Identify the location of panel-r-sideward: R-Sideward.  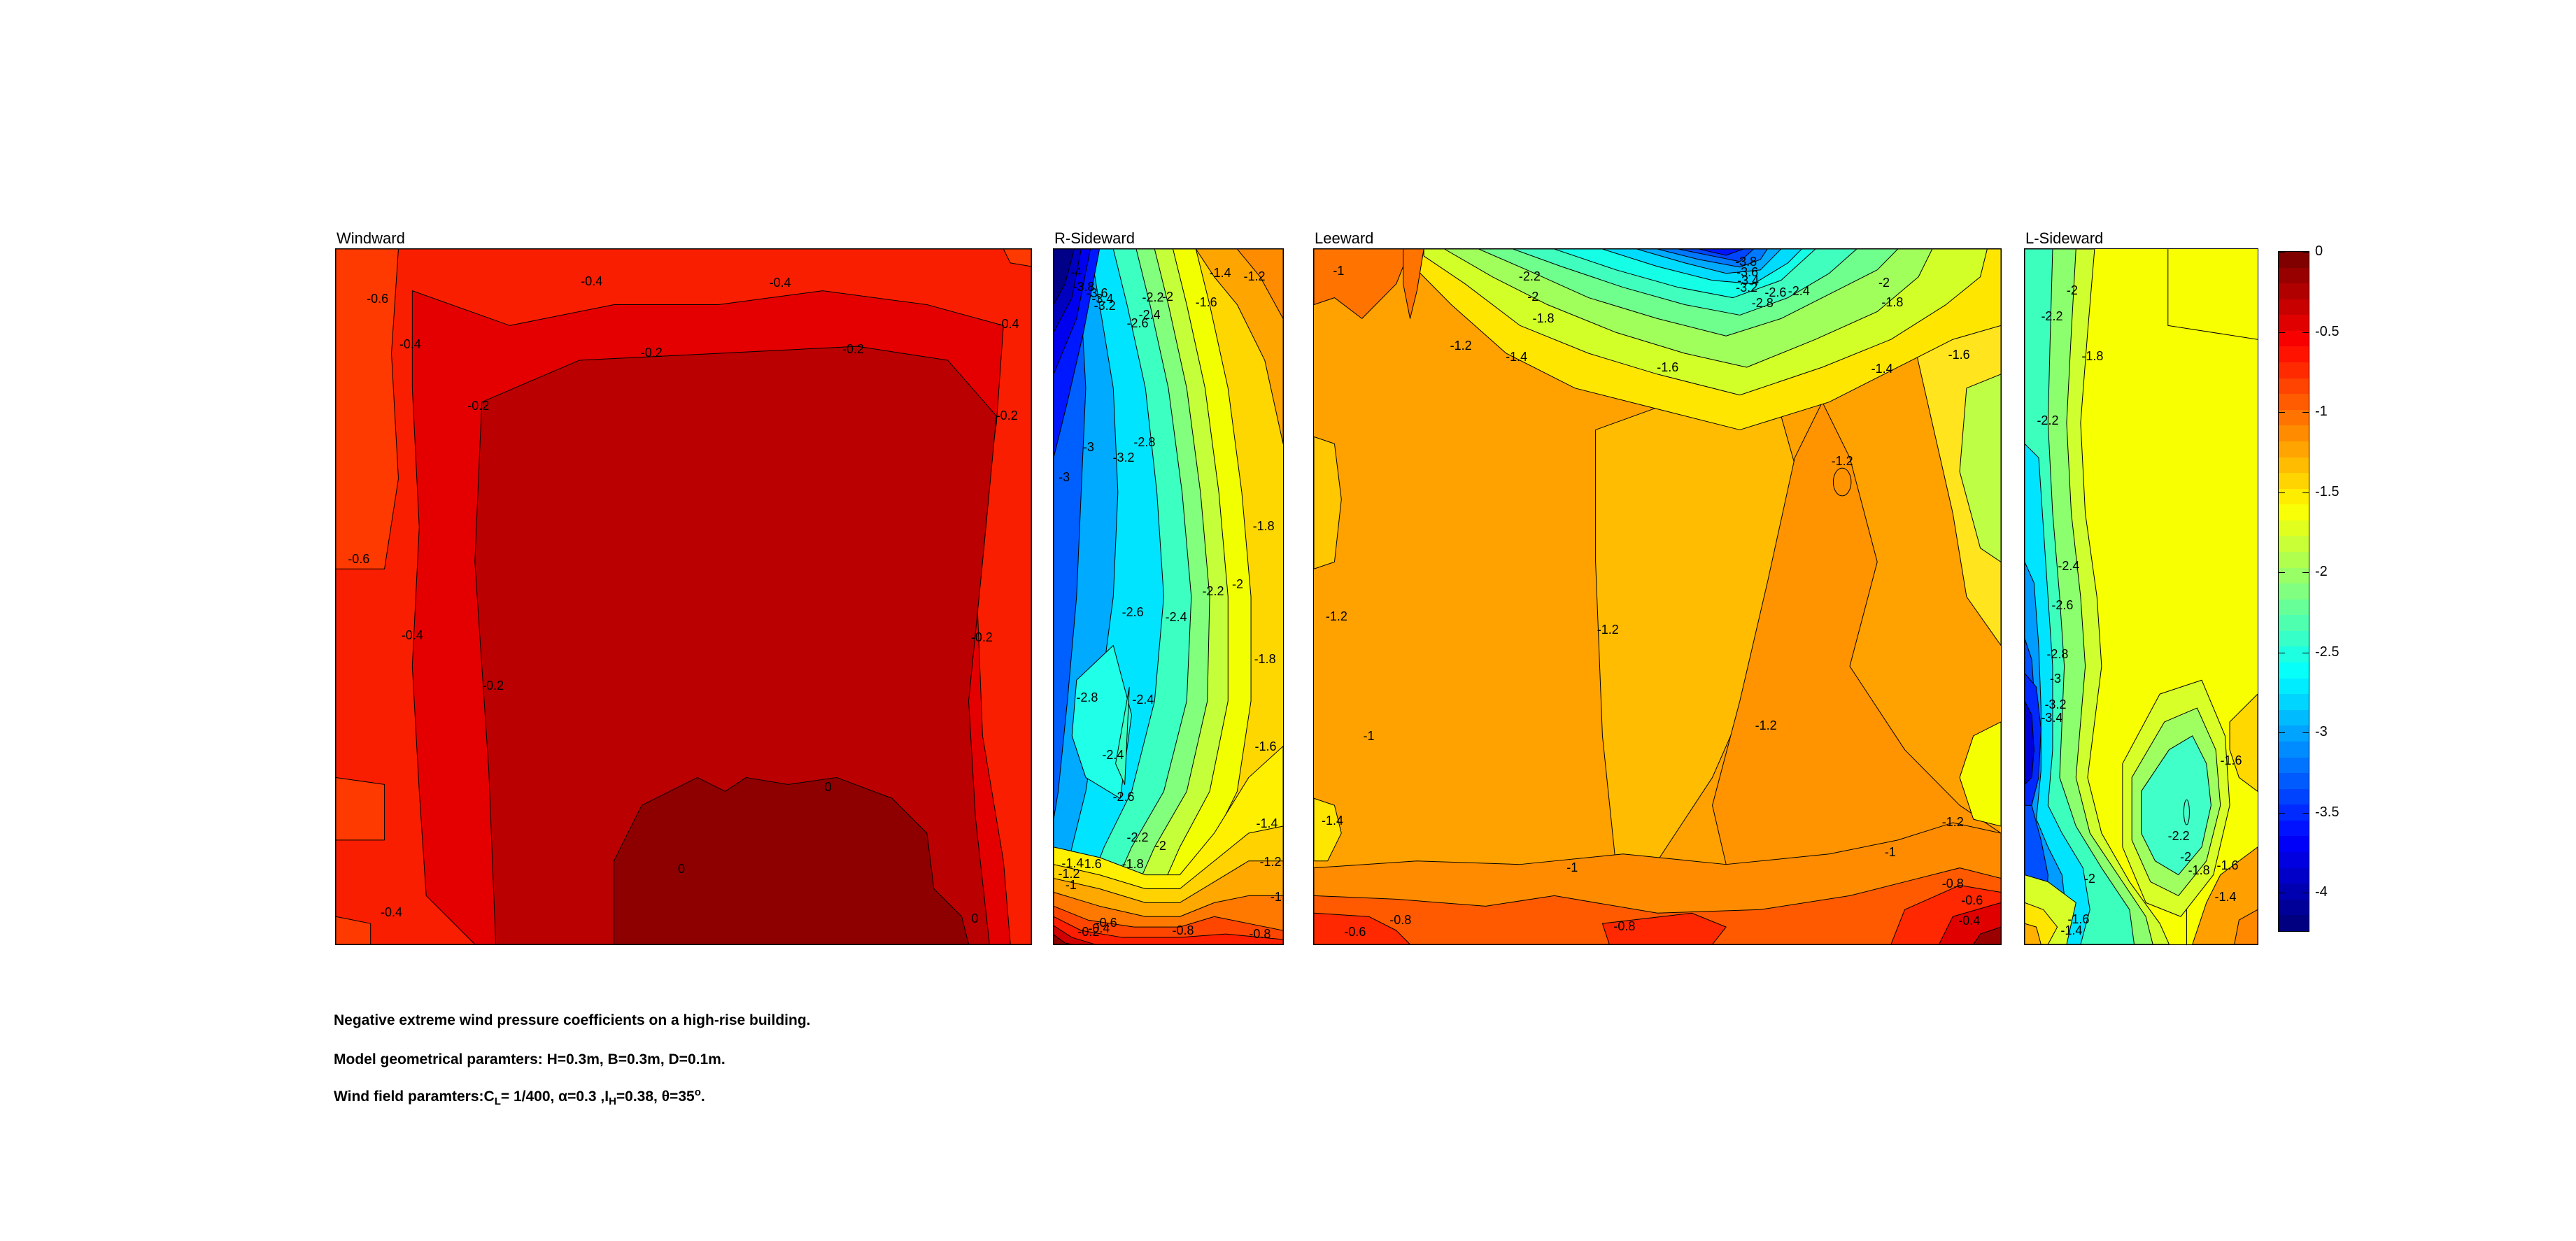
(1168, 587).